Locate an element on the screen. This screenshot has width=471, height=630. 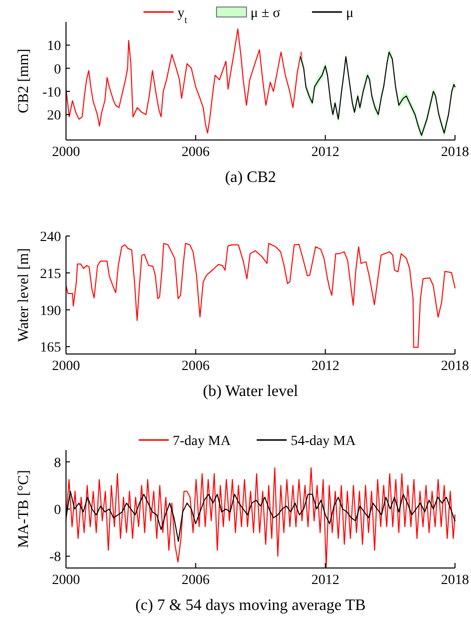
y-axis-title: MA-TB [°C] is located at coordinates (24, 509).